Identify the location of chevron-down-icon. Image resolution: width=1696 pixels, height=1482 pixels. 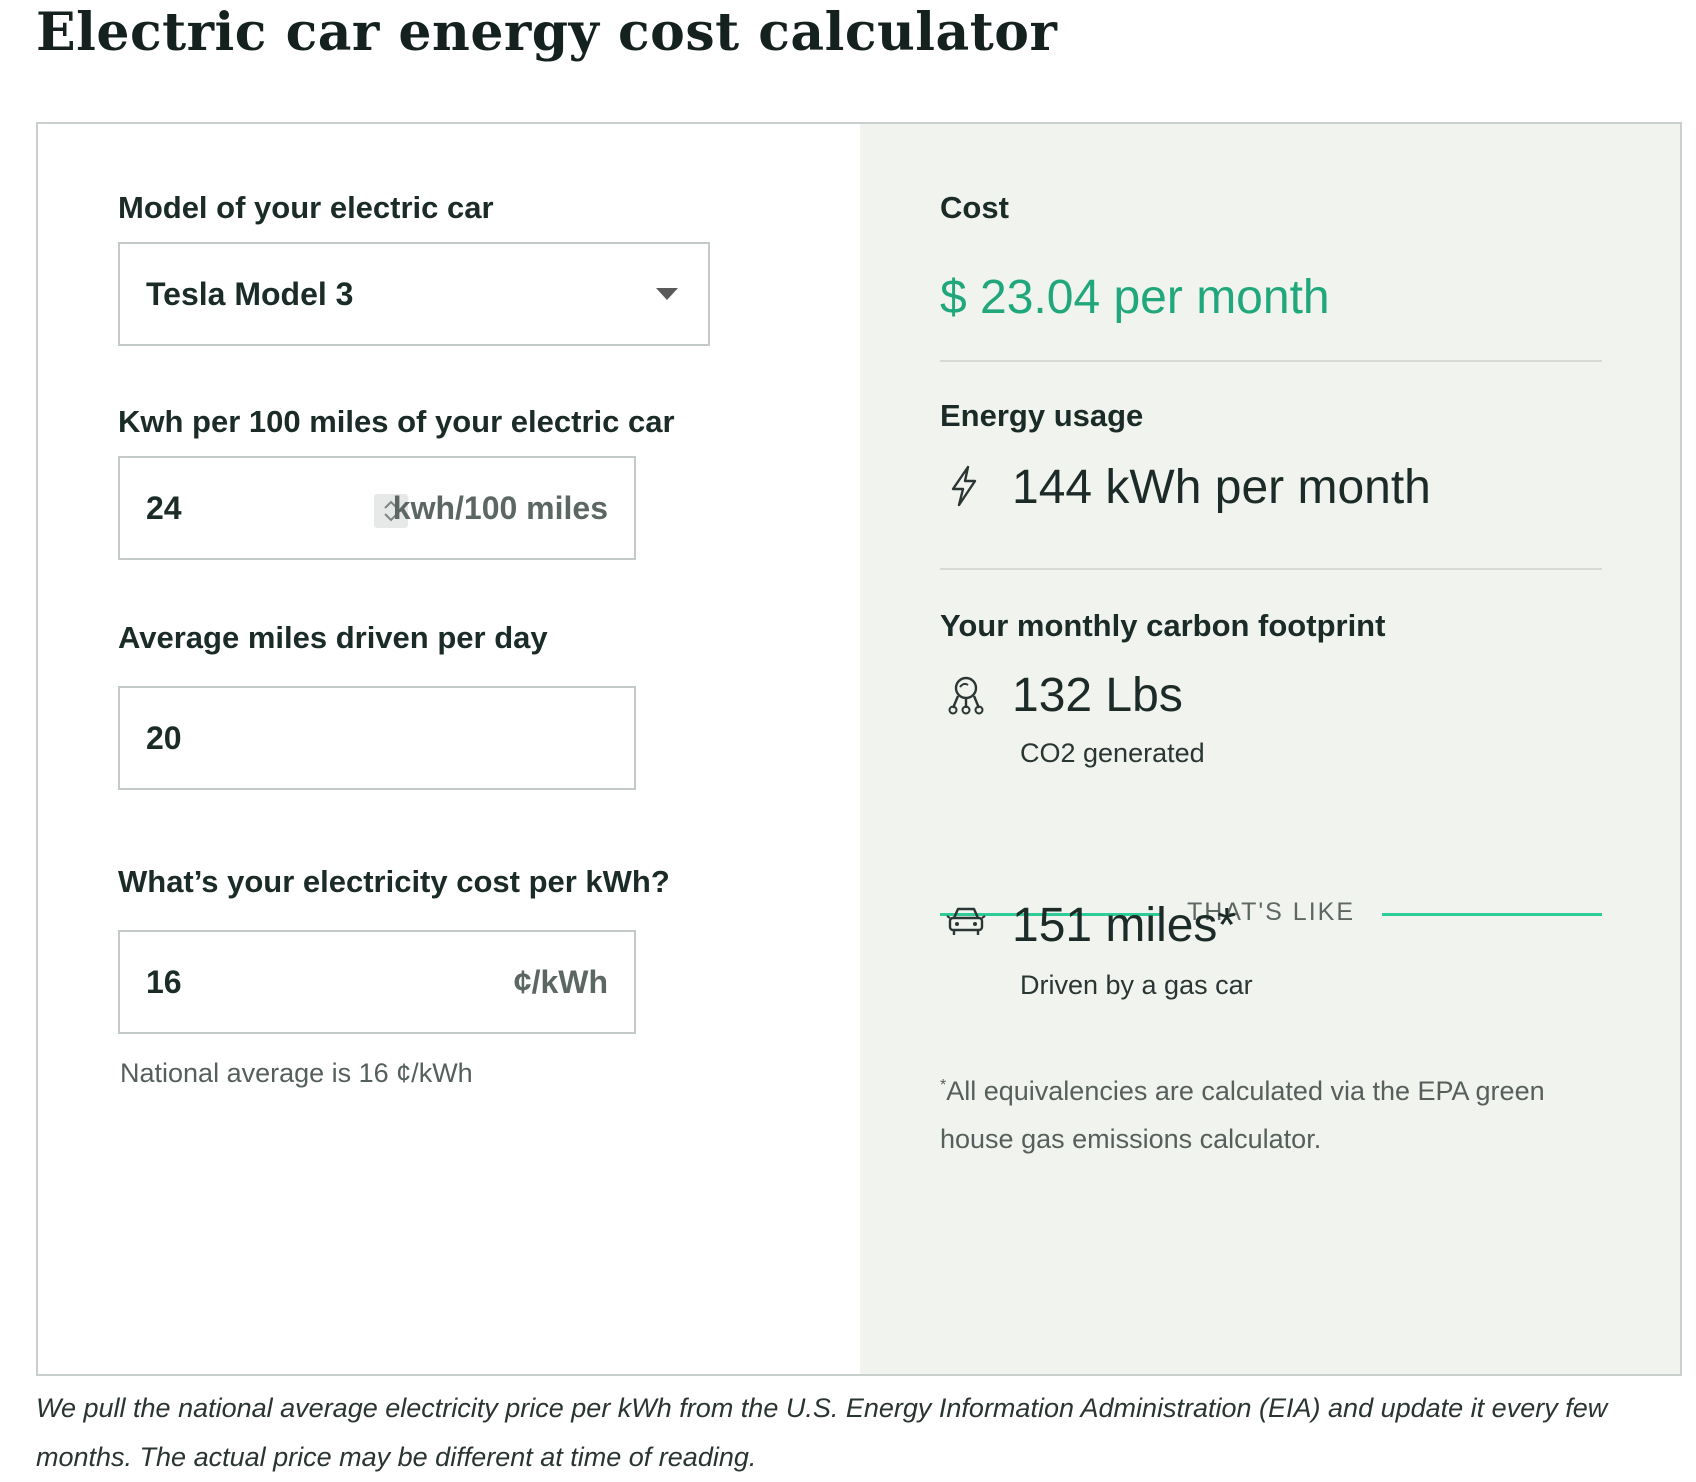
(667, 294).